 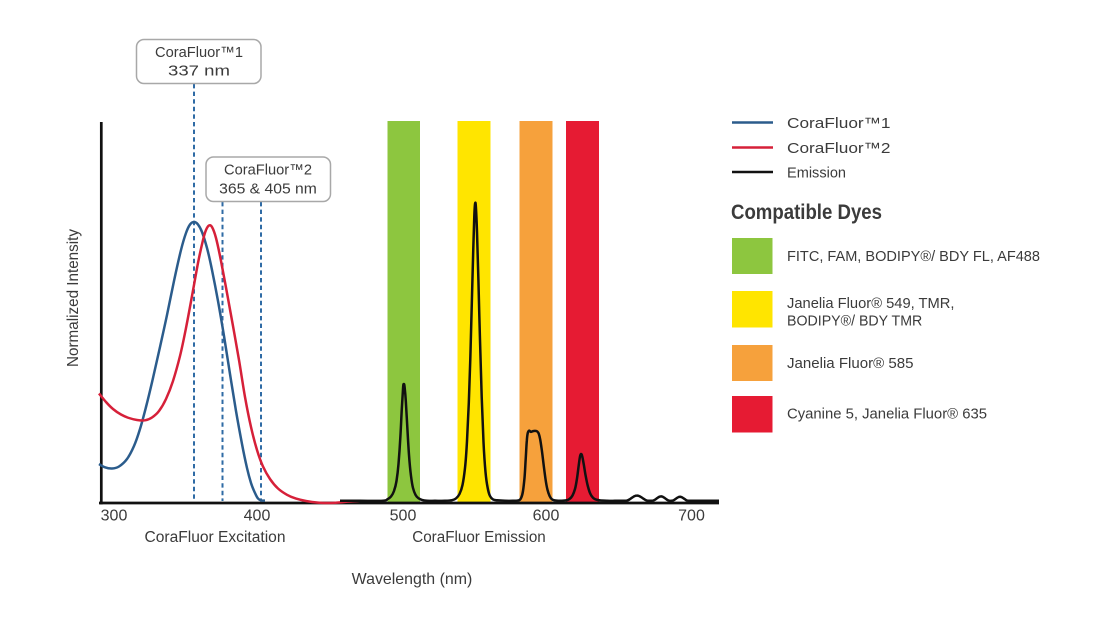 What do you see at coordinates (913, 256) in the screenshot?
I see `svg-text:FITC, FAM, BODIPY®/ BDY FL, AF: FITC, FAM, BODIPY®/ BDY FL, AF488` at bounding box center [913, 256].